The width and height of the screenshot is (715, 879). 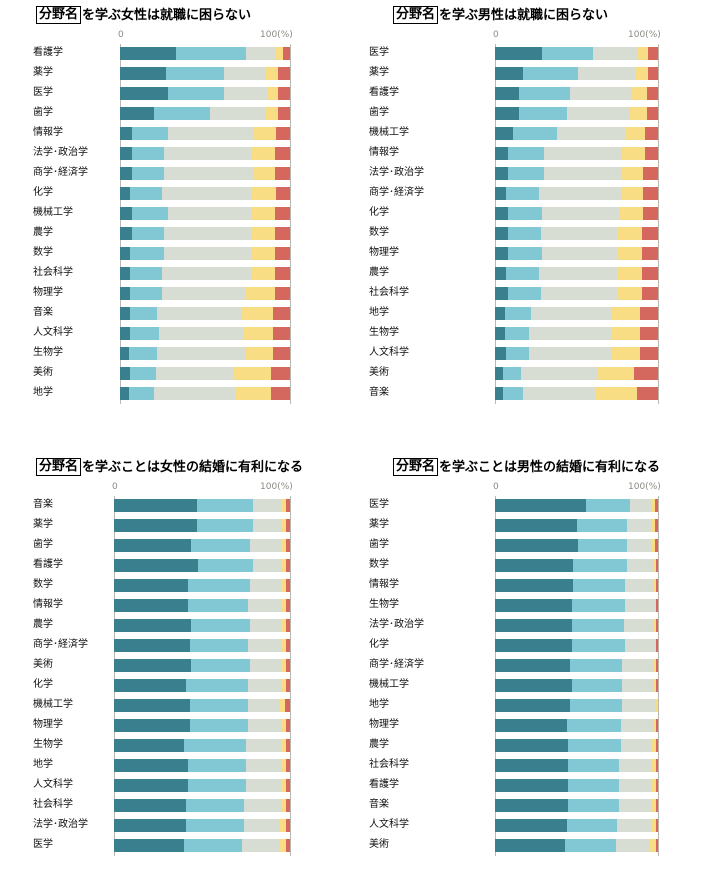 What do you see at coordinates (53, 332) in the screenshot?
I see `bar-row-label: 人文科学` at bounding box center [53, 332].